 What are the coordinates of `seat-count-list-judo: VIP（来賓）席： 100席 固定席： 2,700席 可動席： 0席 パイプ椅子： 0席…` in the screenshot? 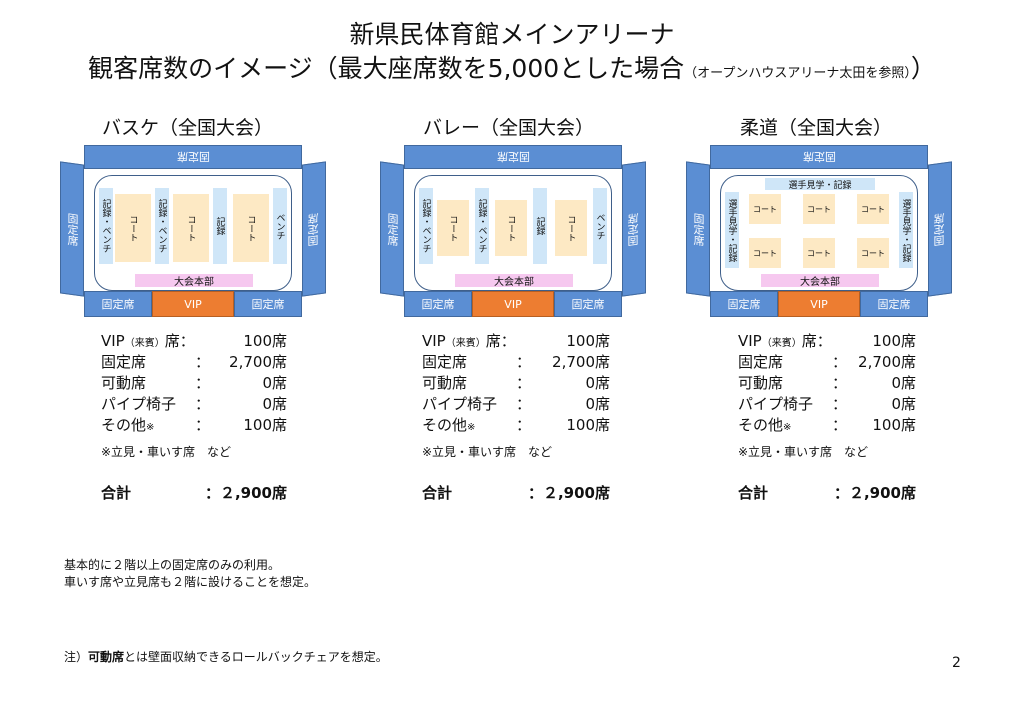 It's located at (829, 383).